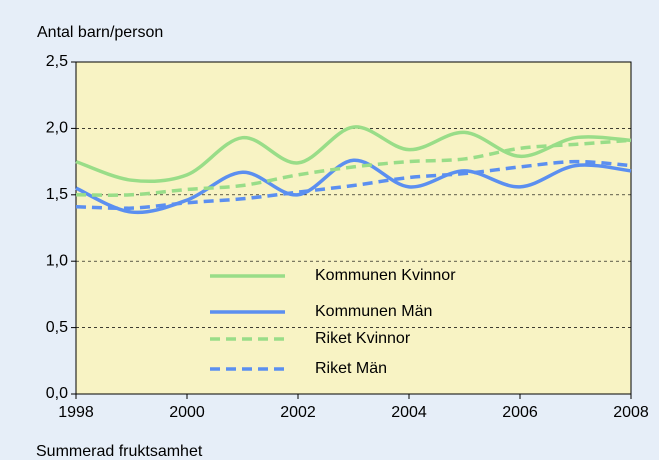 This screenshot has width=659, height=460. What do you see at coordinates (520, 412) in the screenshot?
I see `x-tick-label: 2006` at bounding box center [520, 412].